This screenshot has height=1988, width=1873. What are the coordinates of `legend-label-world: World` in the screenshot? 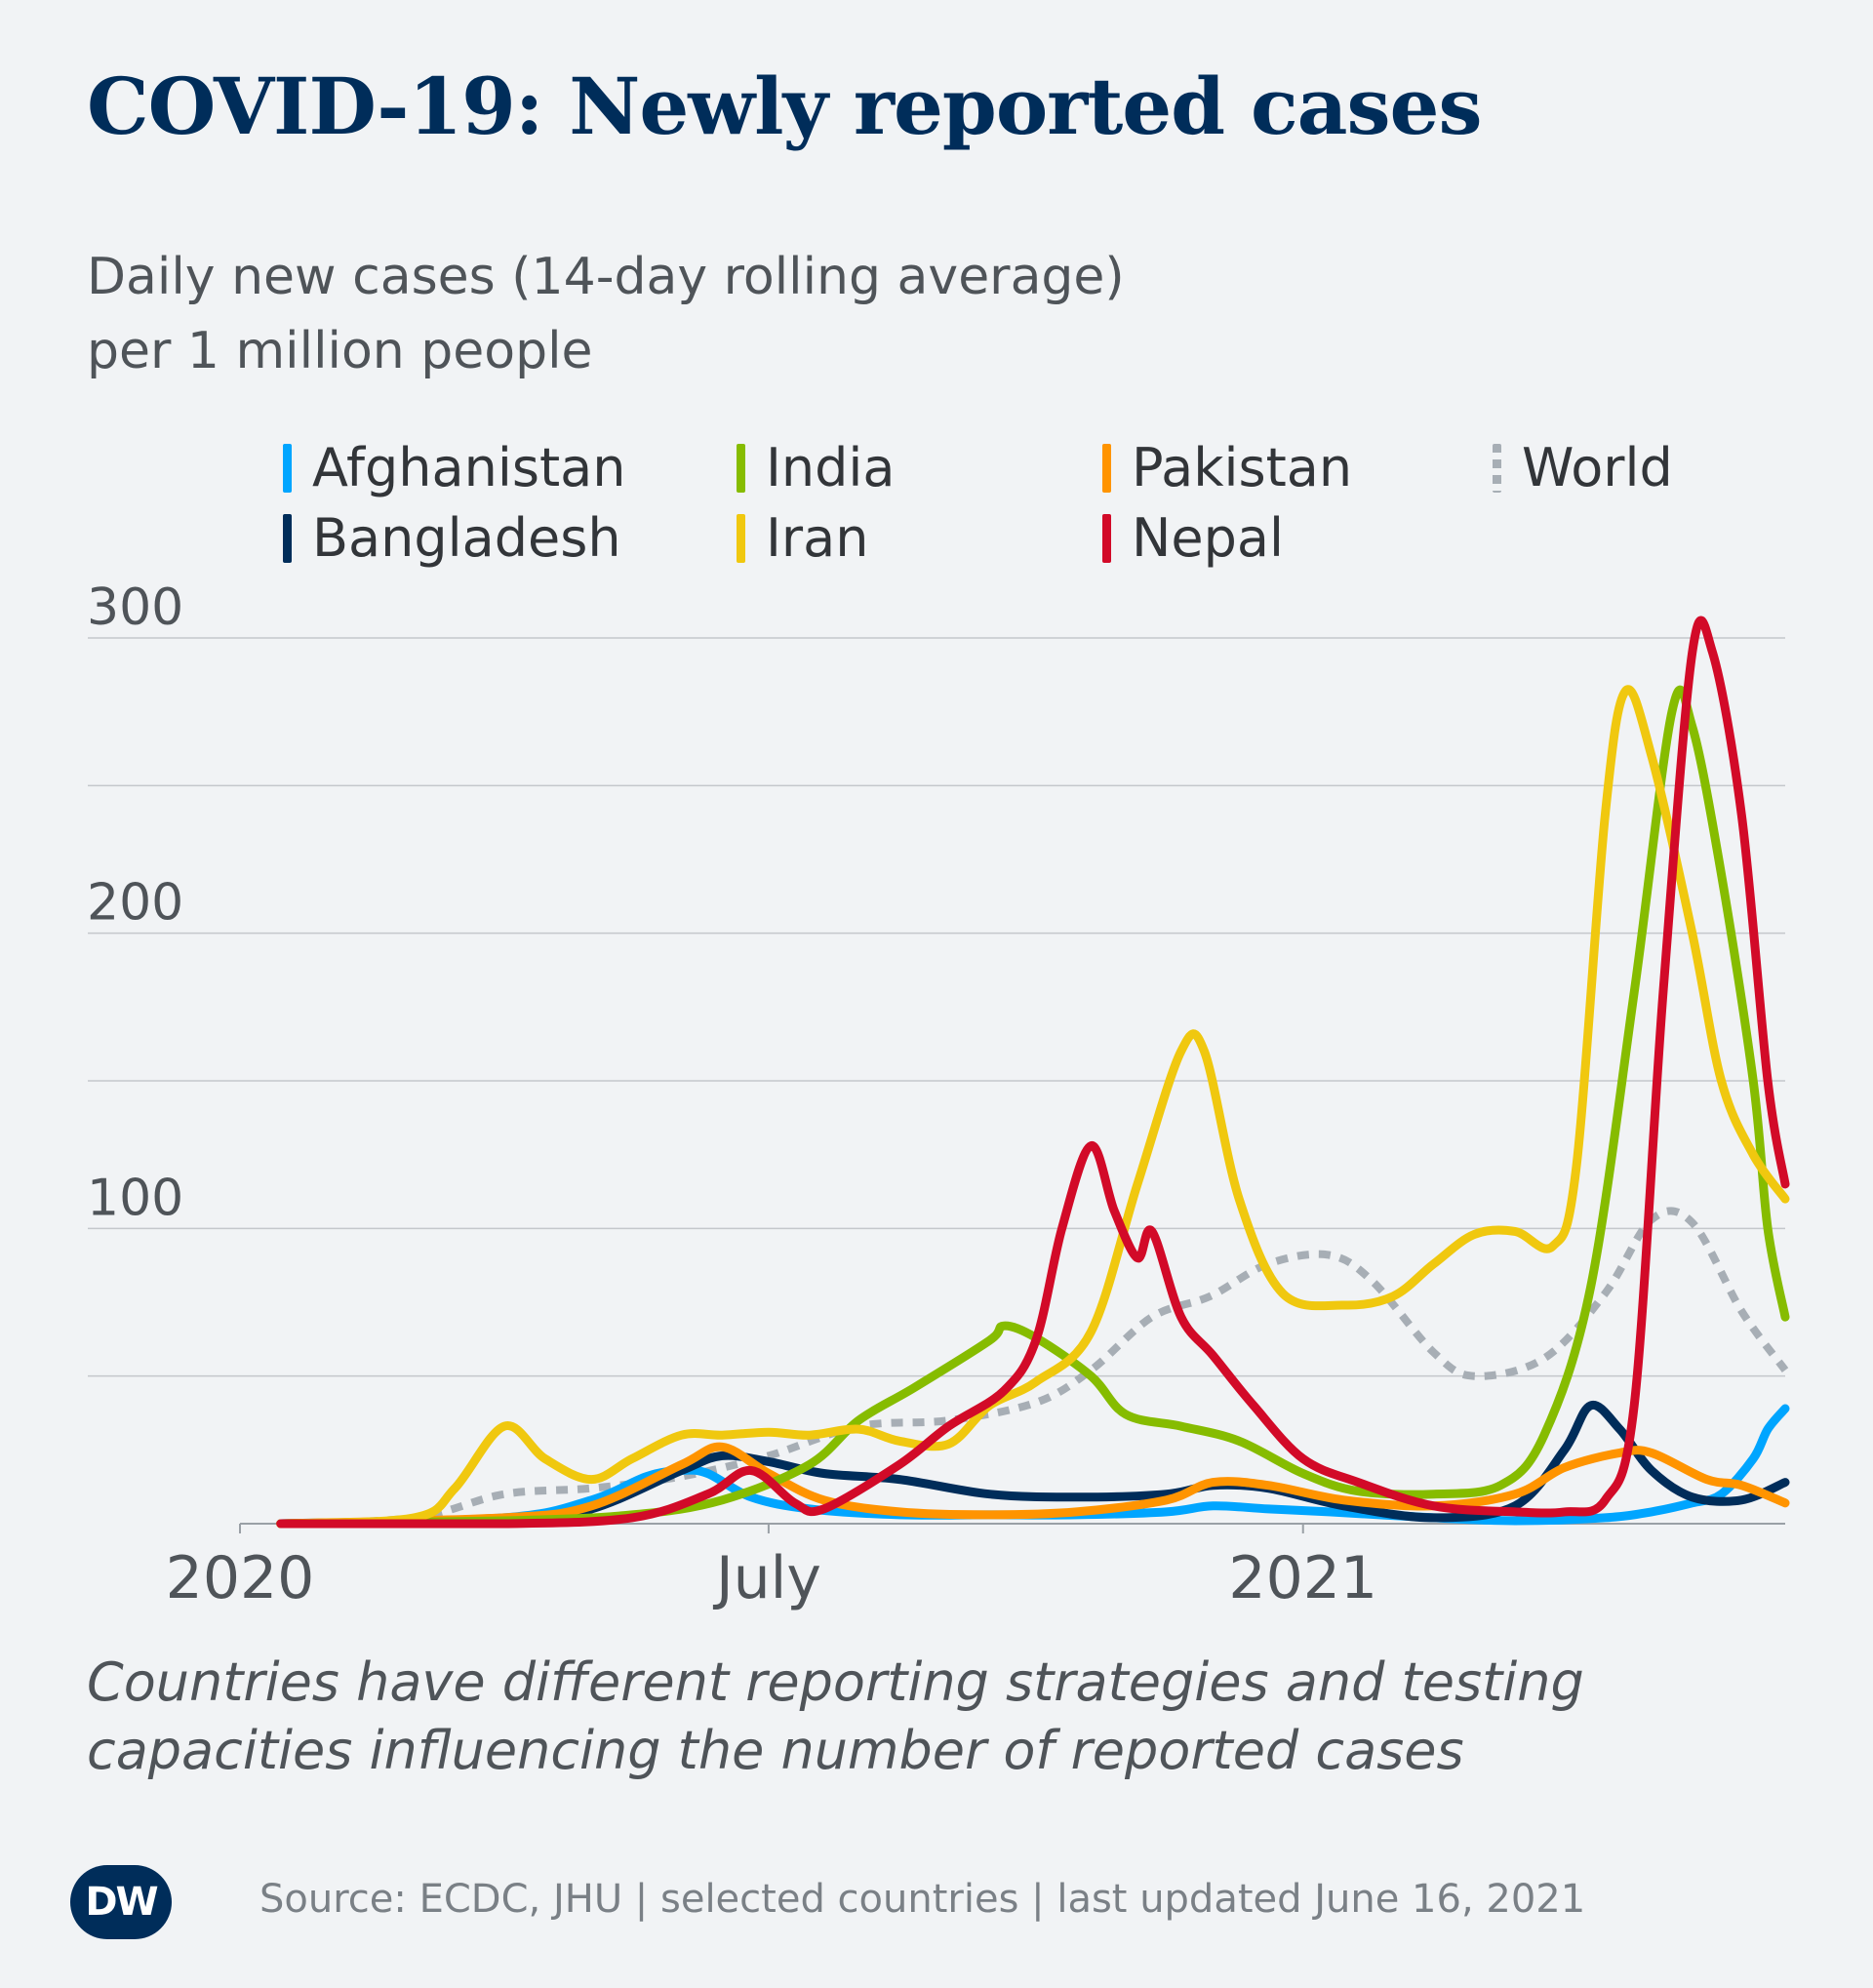 It's located at (1597, 467).